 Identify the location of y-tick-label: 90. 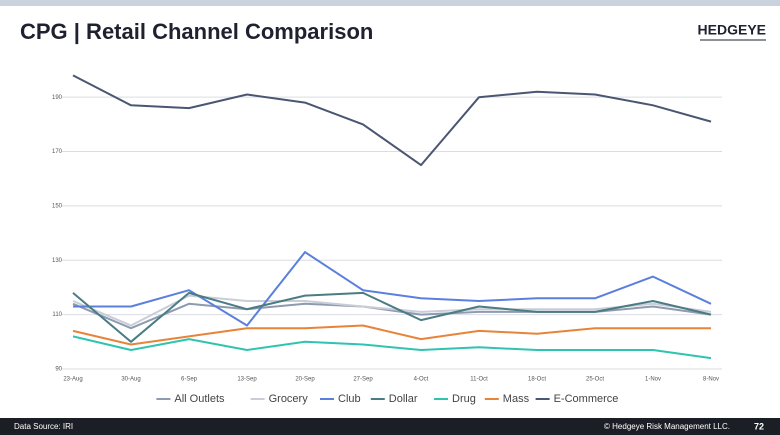
(58, 370).